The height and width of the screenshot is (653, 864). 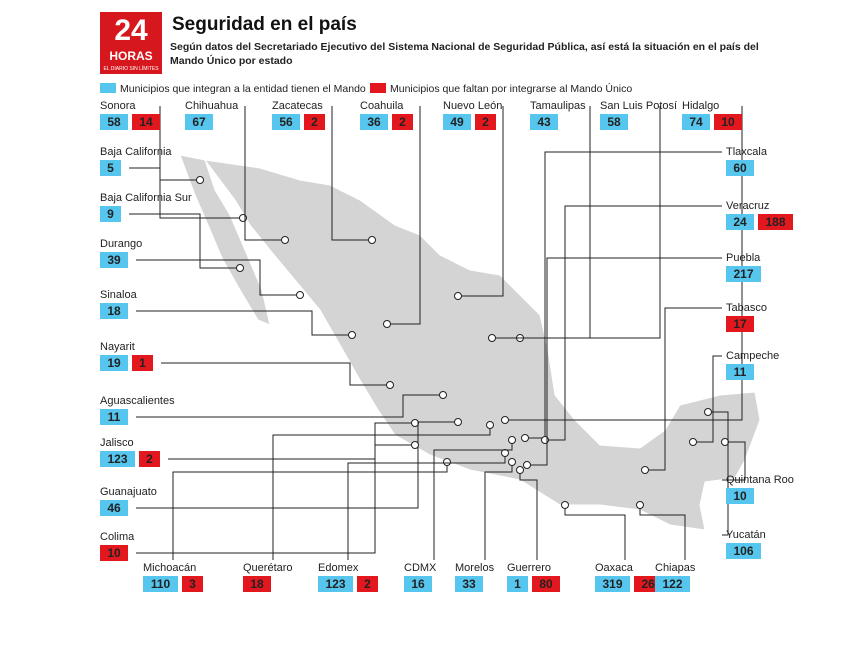 I want to click on integrated-value: 39, so click(x=114, y=260).